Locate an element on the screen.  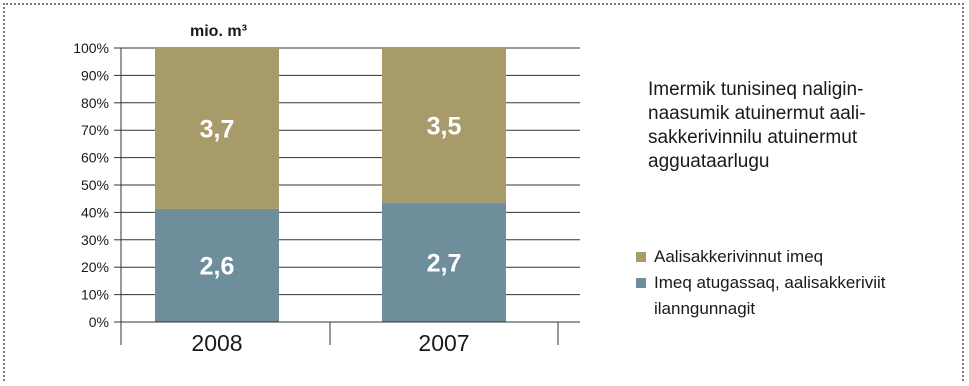
side-note-line: agguataarlugu is located at coordinates (709, 161).